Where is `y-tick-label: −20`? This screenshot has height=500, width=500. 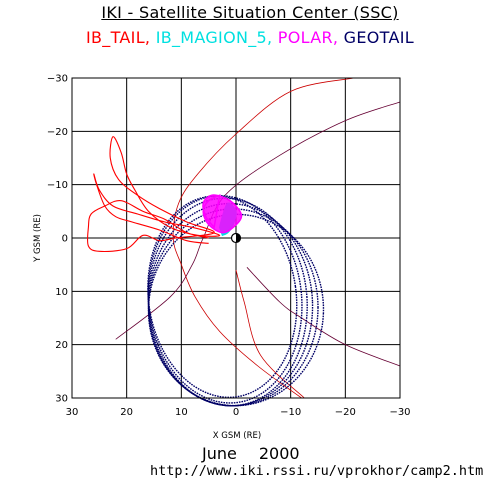 y-tick-label: −20 is located at coordinates (57, 132).